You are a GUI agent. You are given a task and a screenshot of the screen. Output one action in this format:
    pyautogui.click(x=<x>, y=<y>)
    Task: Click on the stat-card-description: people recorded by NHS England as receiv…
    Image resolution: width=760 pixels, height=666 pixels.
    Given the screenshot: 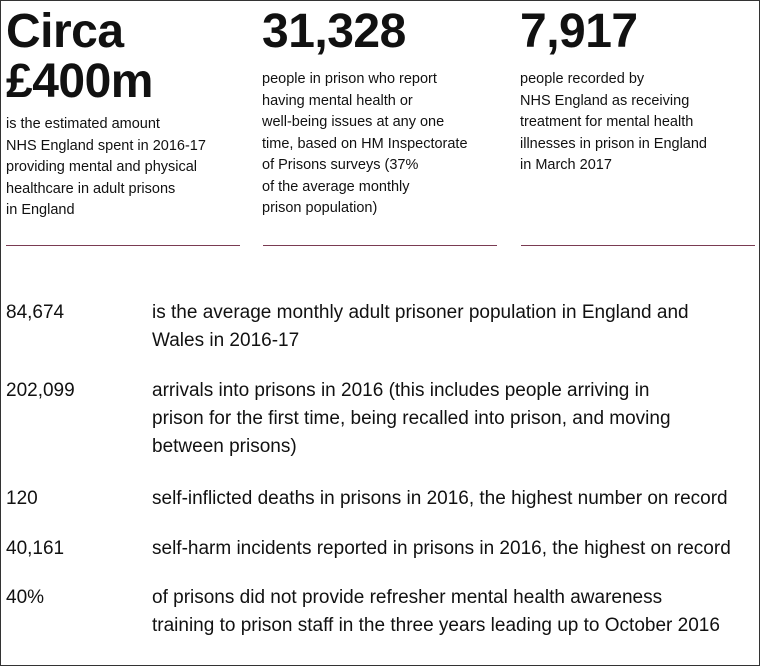 What is the action you would take?
    pyautogui.click(x=613, y=122)
    